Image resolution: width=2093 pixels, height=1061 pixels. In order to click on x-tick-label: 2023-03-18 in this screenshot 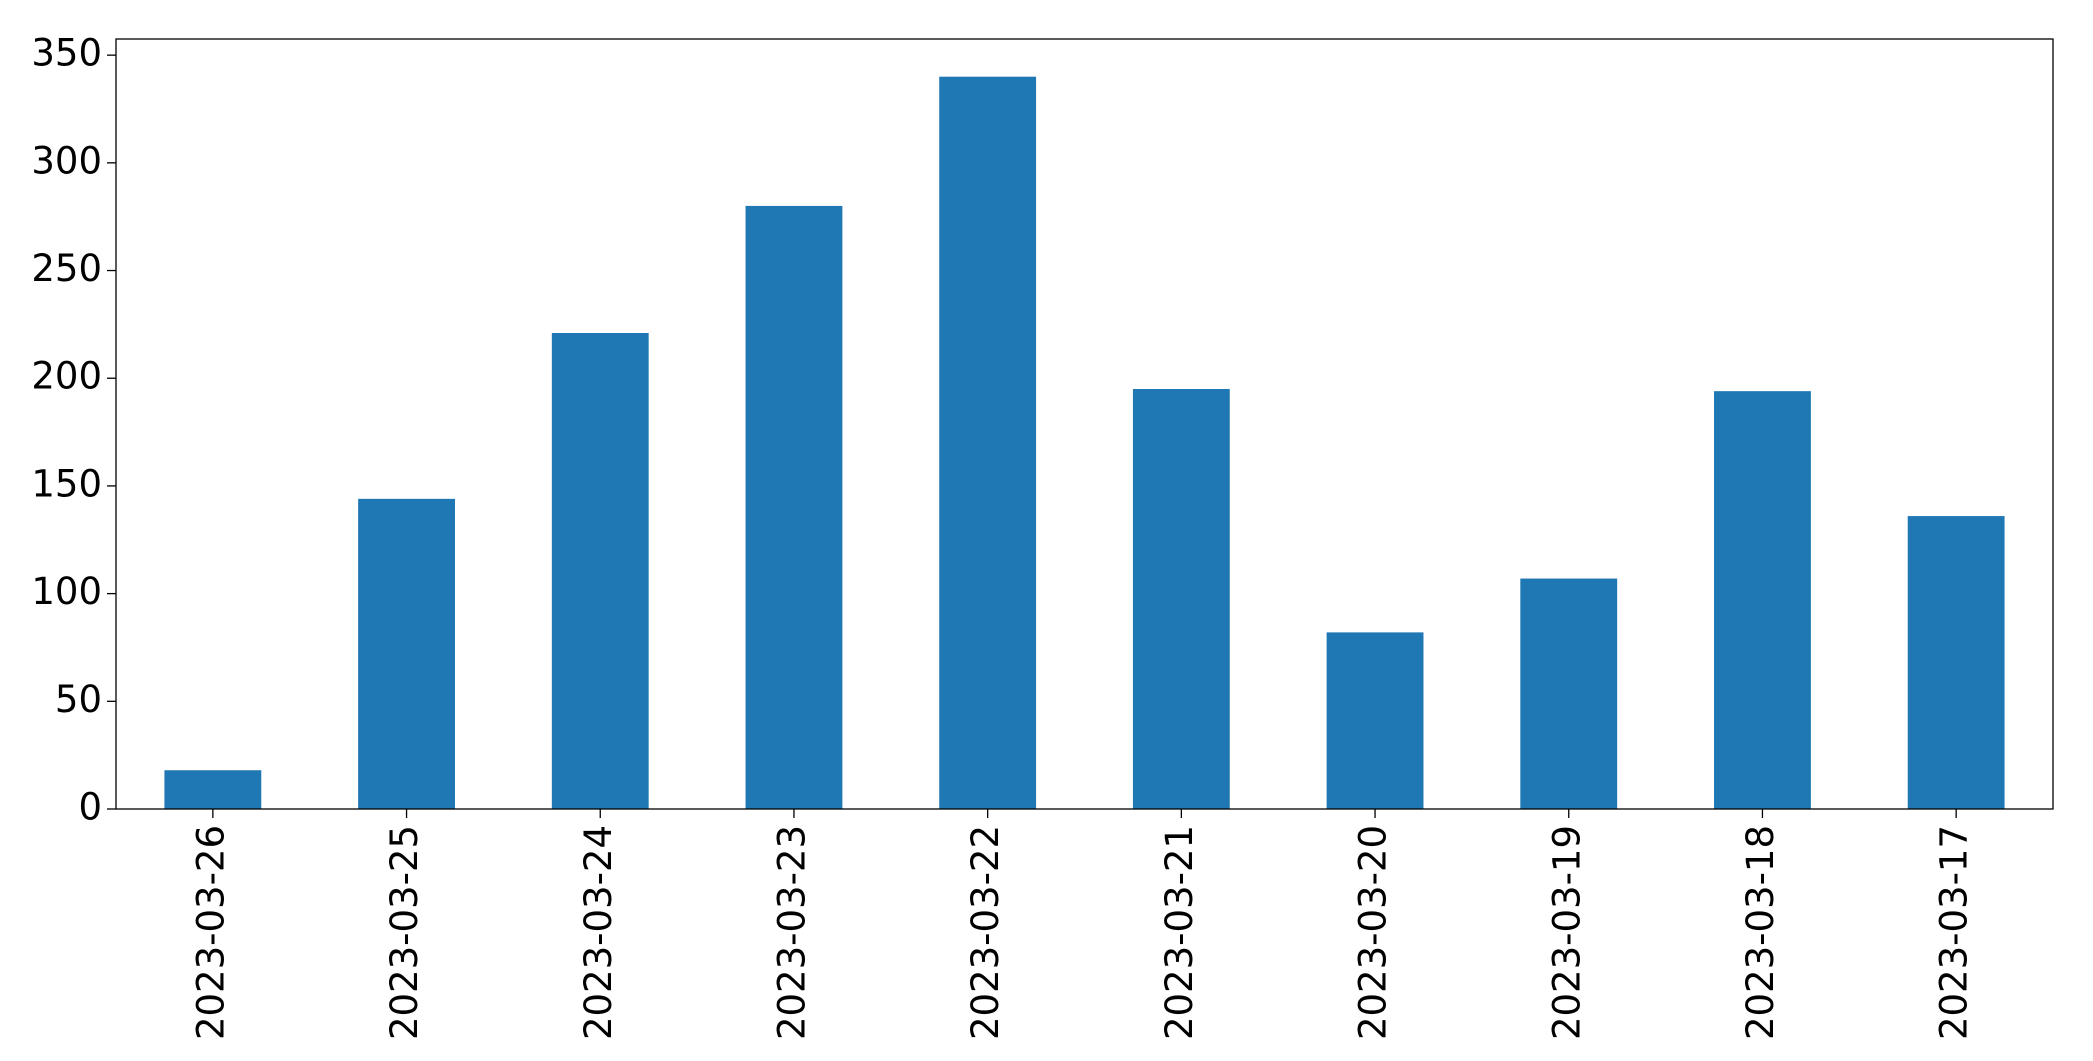, I will do `click(1760, 932)`.